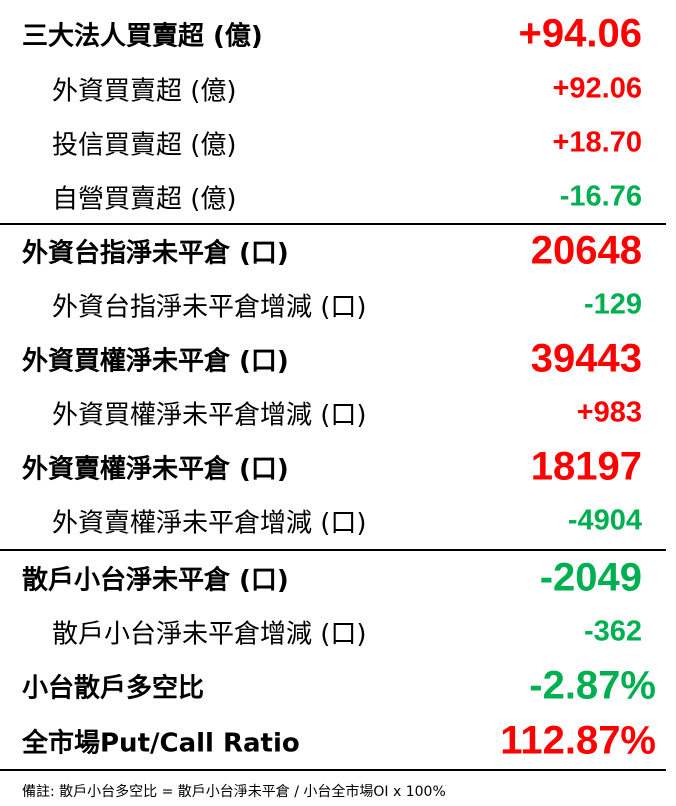 The width and height of the screenshot is (676, 806). I want to click on row-value: +94.06, so click(580, 33).